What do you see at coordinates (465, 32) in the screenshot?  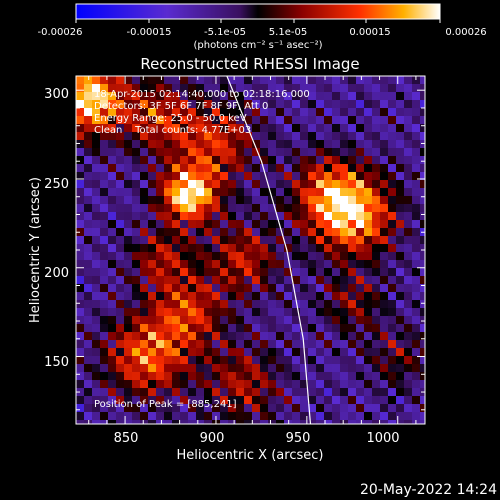 I see `colorbar-tick-label: 0.00026` at bounding box center [465, 32].